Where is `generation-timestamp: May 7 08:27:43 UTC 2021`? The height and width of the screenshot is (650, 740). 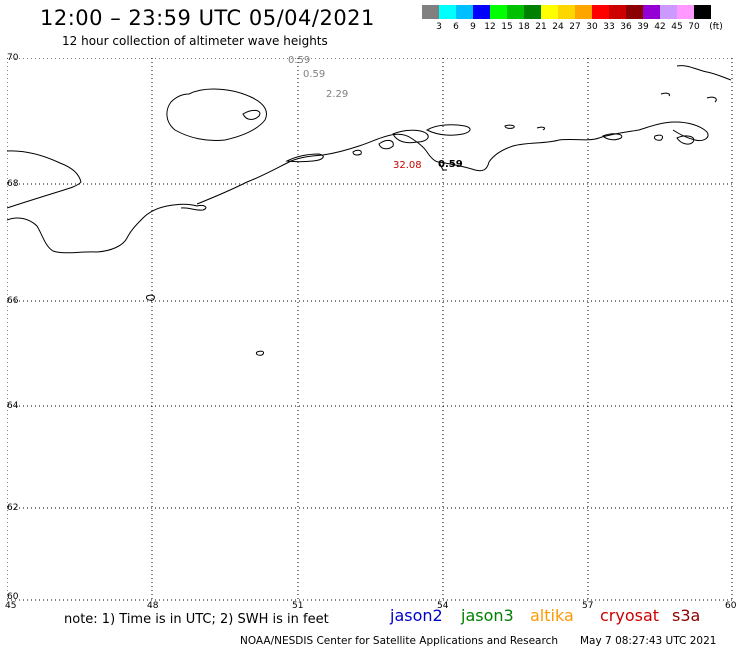
generation-timestamp: May 7 08:27:43 UTC 2021 is located at coordinates (648, 641).